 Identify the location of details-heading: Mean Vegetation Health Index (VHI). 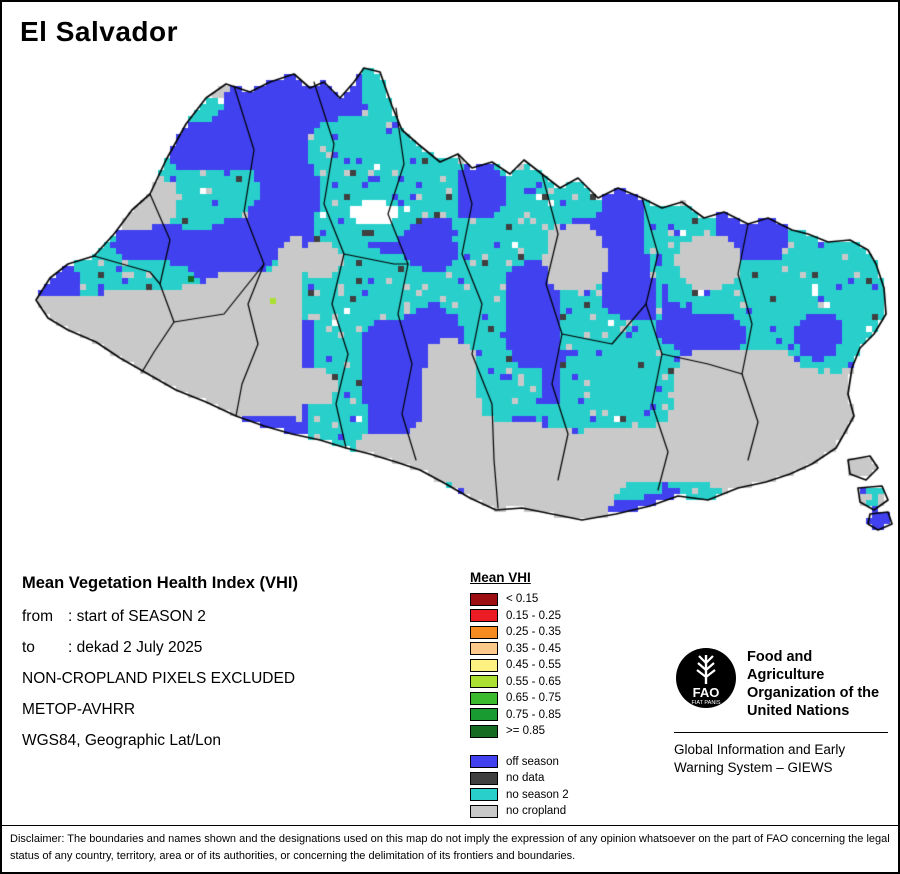
(160, 583).